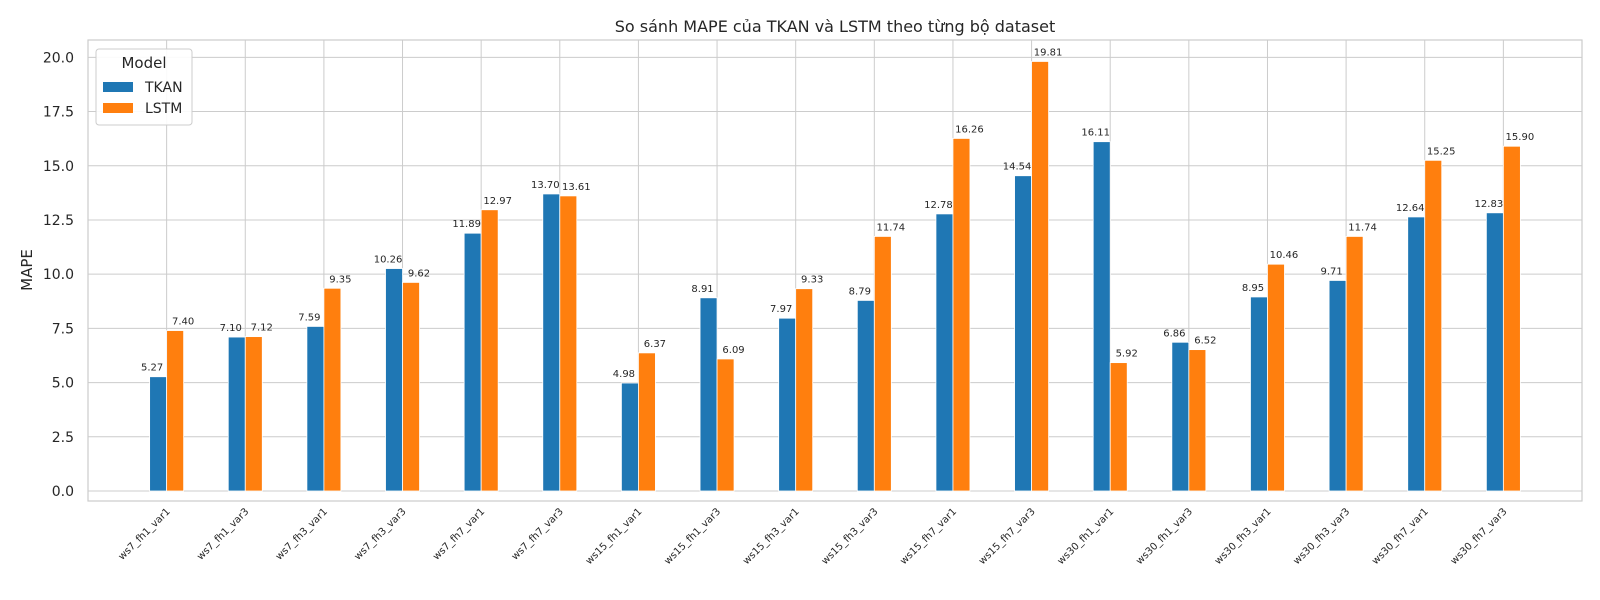 The height and width of the screenshot is (600, 1600). Describe the element at coordinates (58, 113) in the screenshot. I see `y-tick-label: 17.5` at that location.